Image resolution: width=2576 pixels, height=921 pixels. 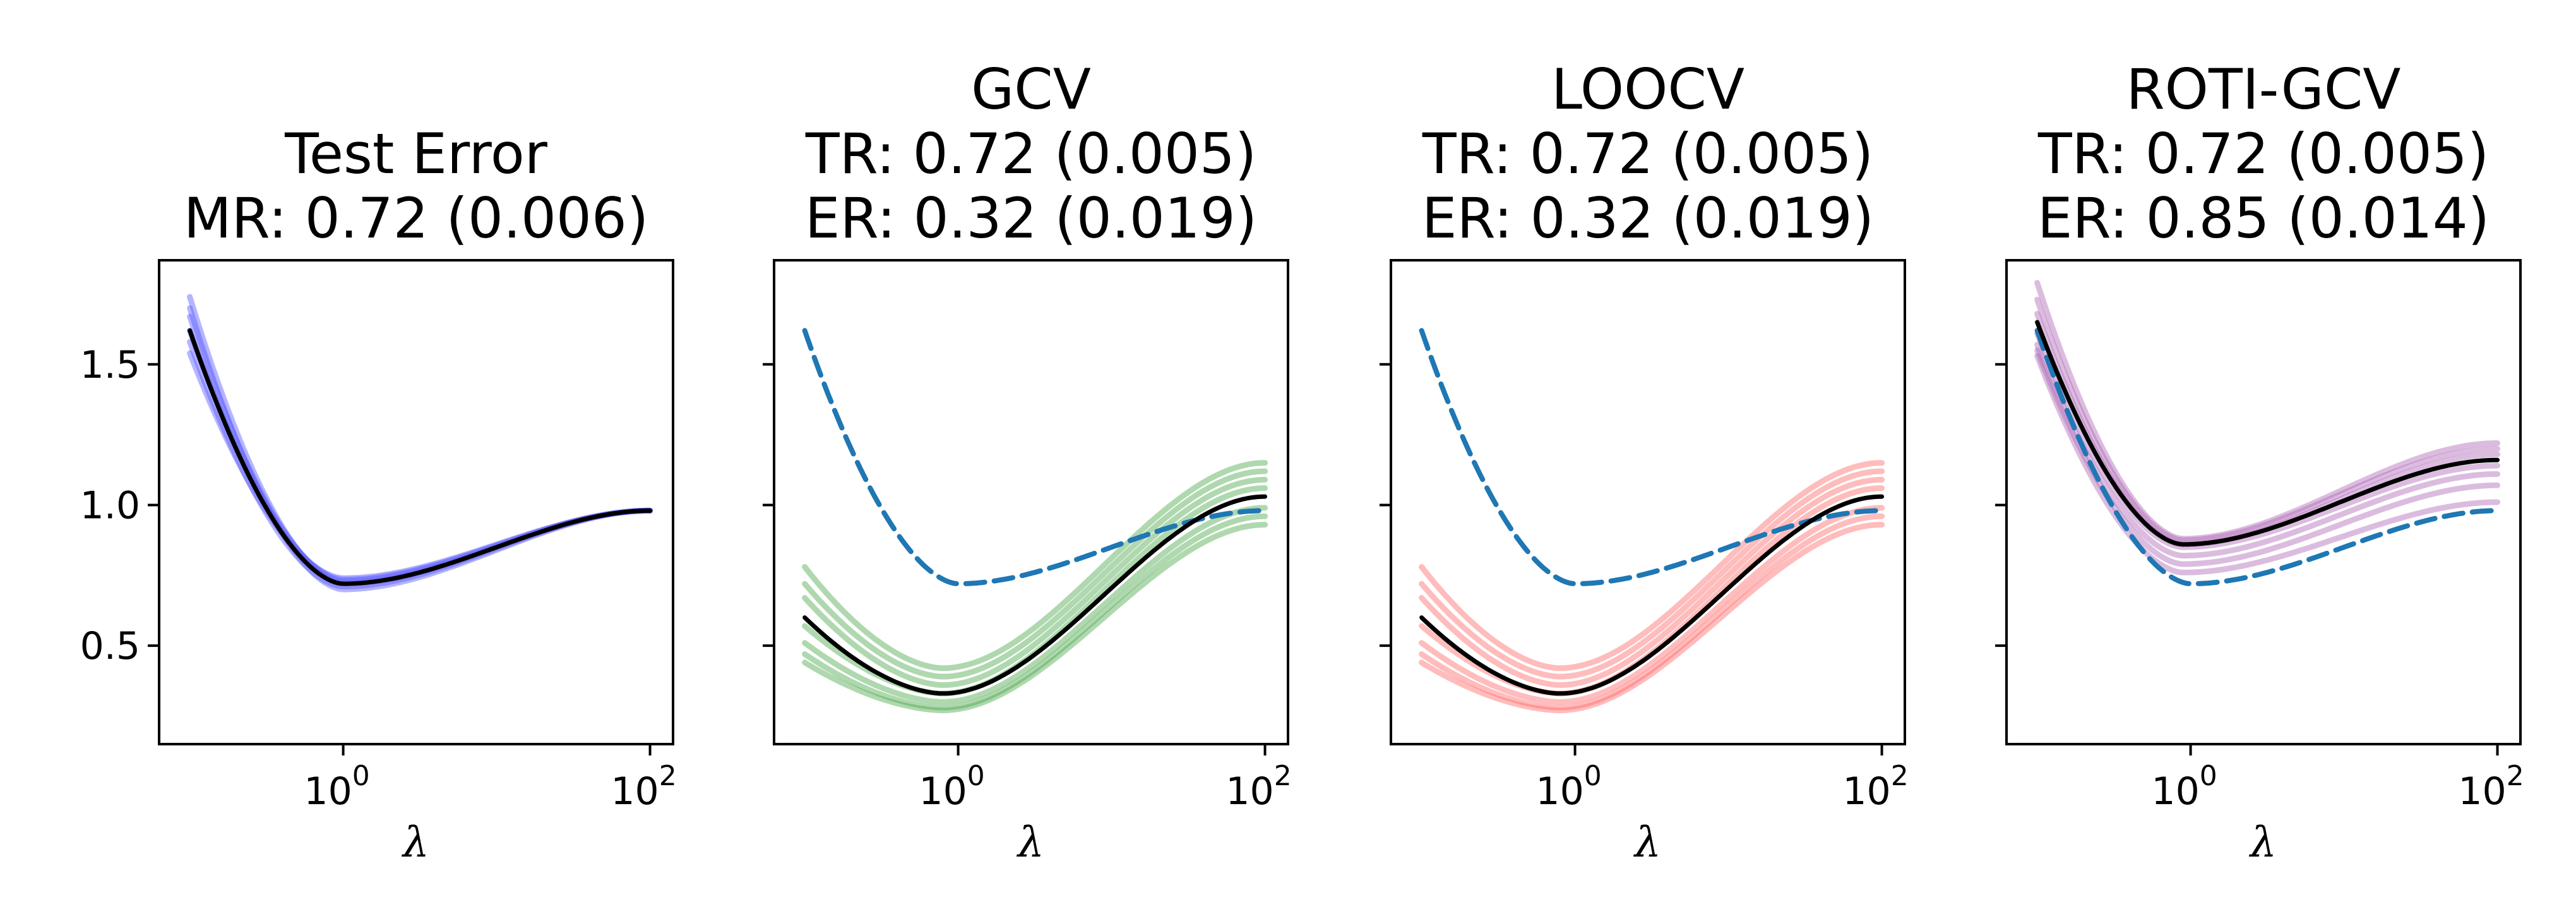 I want to click on reference-test-error-curve, so click(x=2267, y=457).